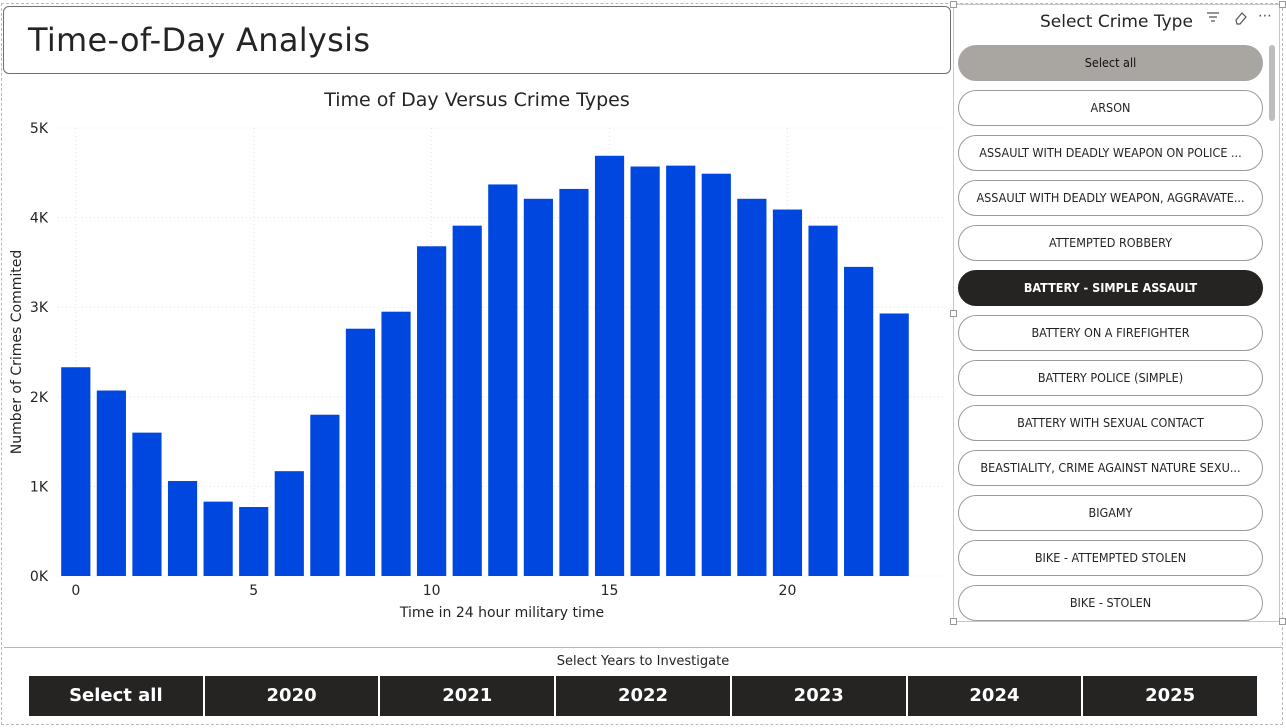  I want to click on year-button-2020: 2020, so click(292, 696).